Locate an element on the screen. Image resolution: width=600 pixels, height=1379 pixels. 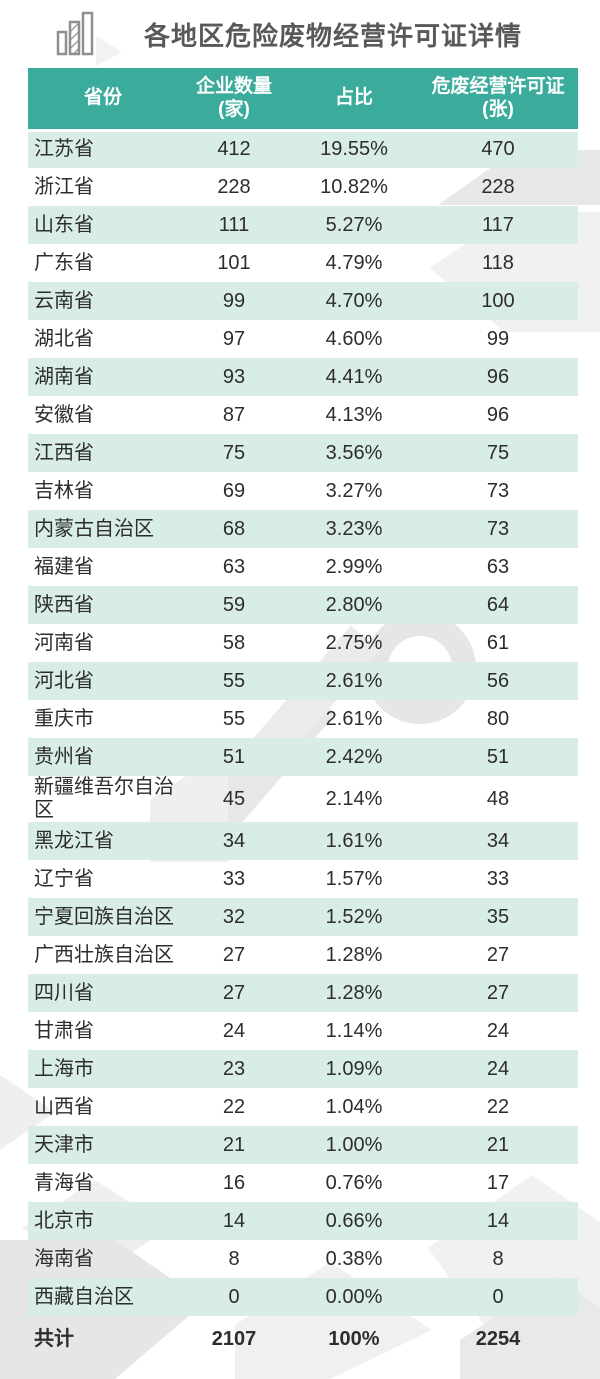
share-cell: 1.04% is located at coordinates (354, 1106).